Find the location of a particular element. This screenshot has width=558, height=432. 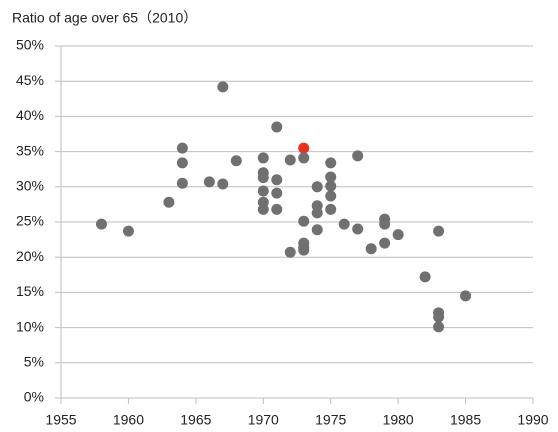

x-tick-label: 1960 is located at coordinates (128, 420).